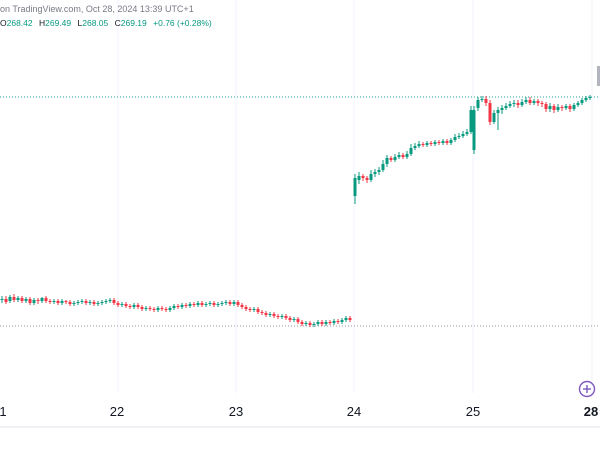 This screenshot has width=600, height=456. I want to click on close-value: 269.19, so click(133, 23).